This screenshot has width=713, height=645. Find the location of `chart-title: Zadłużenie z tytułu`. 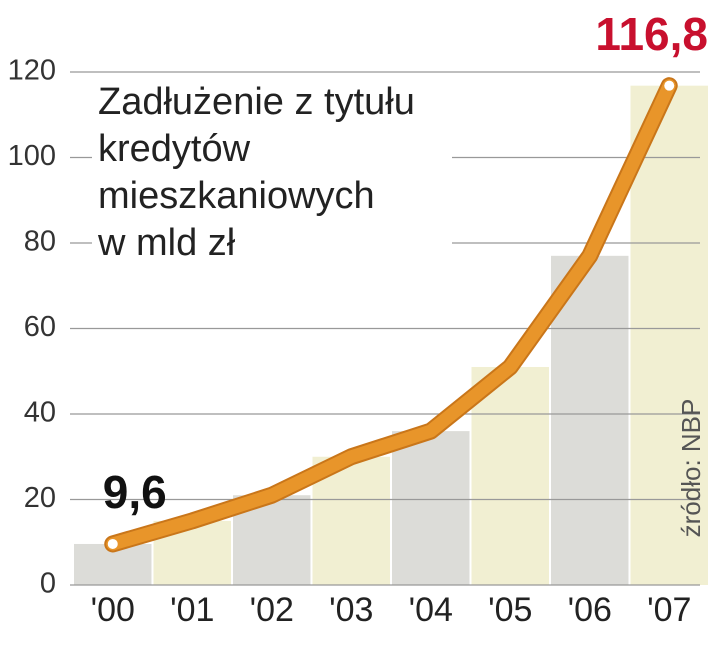

chart-title: Zadłużenie z tytułu is located at coordinates (256, 102).